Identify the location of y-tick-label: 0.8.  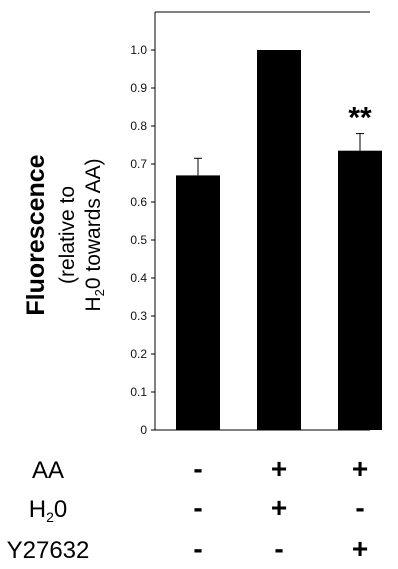
(138, 126).